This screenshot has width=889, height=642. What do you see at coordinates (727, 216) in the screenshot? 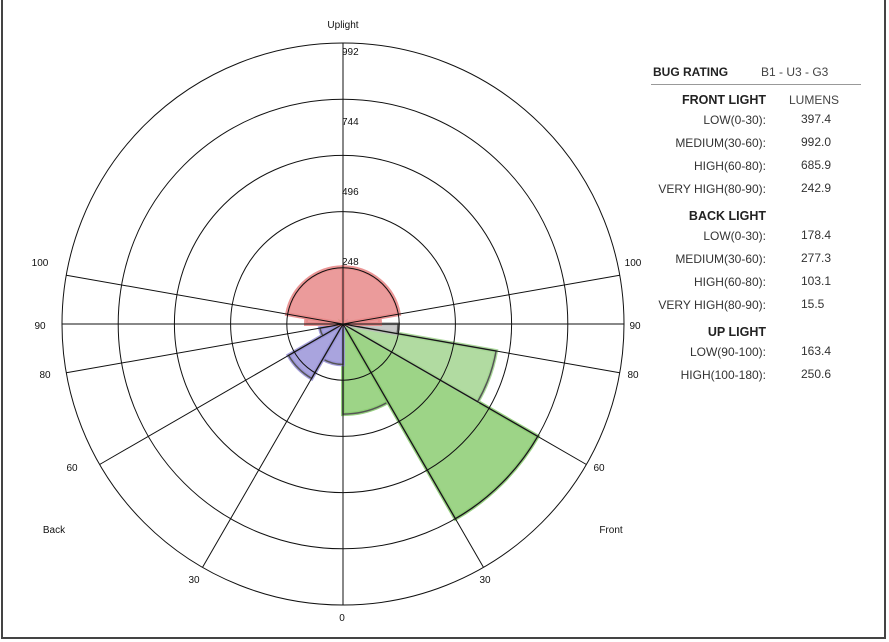
I see `back-light-title: BACK LIGHT` at bounding box center [727, 216].